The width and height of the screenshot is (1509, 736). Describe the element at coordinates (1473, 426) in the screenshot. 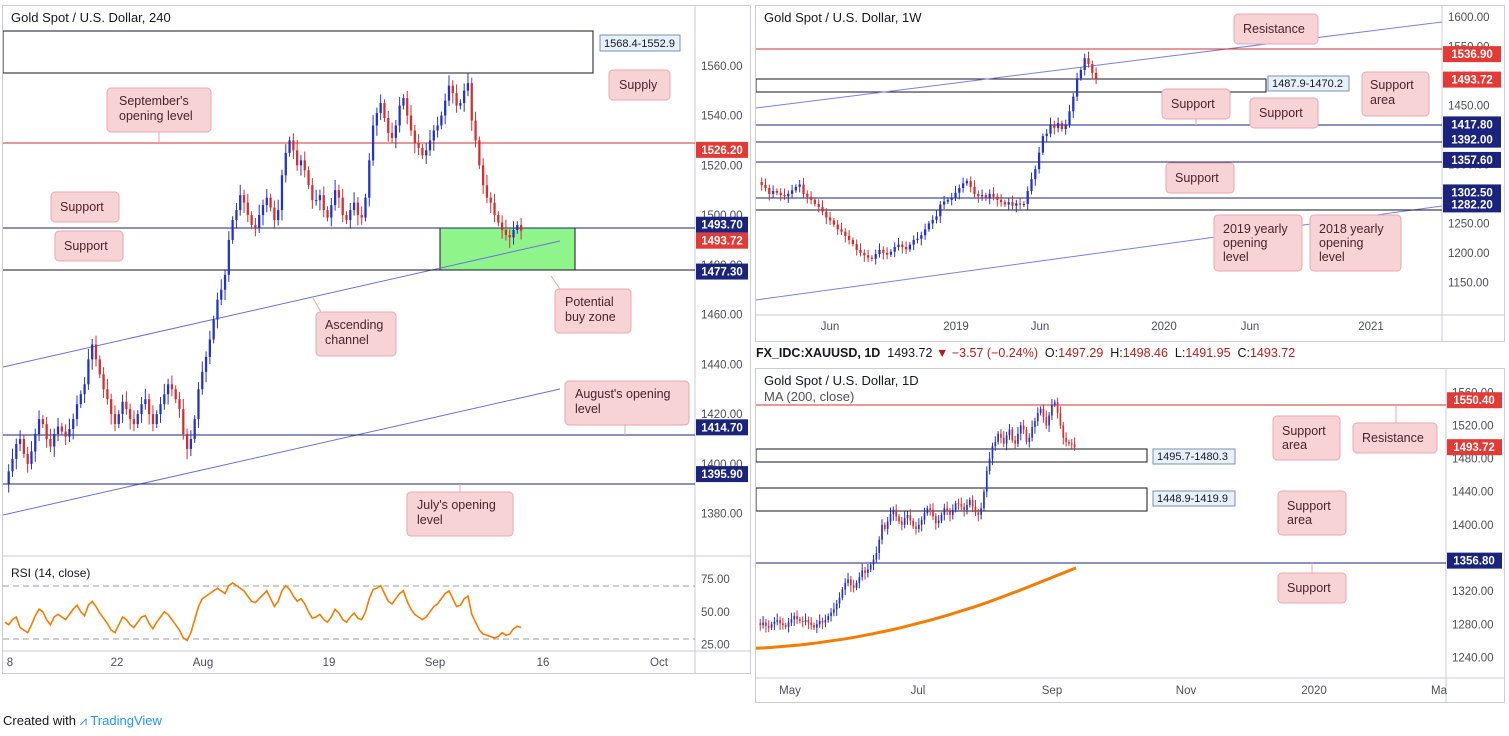

I see `daily-y-tick: 1520.00` at that location.